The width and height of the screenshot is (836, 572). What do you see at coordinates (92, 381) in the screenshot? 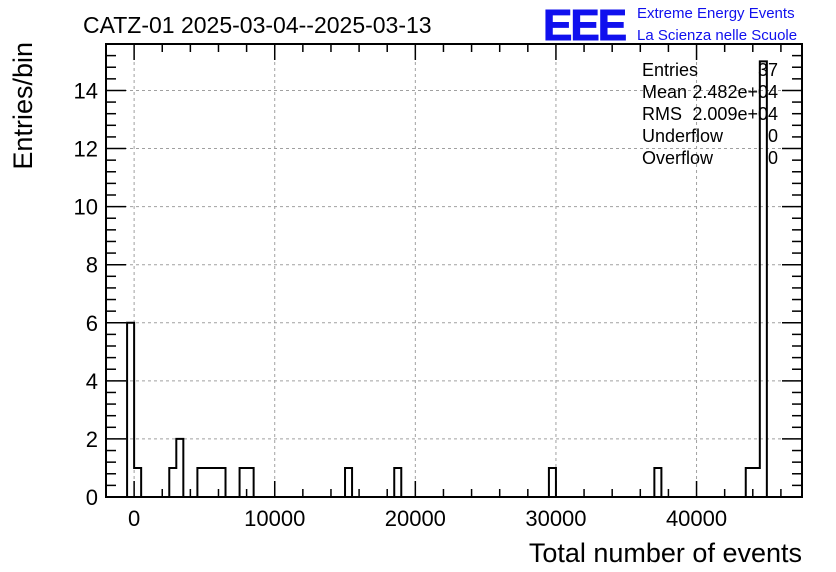
I see `y-tick-label: 4` at bounding box center [92, 381].